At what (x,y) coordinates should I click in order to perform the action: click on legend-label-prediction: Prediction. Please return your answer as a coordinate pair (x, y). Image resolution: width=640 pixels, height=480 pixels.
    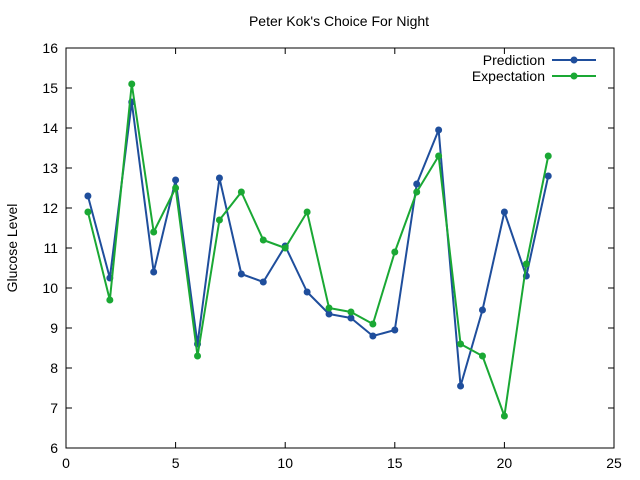
    Looking at the image, I should click on (514, 60).